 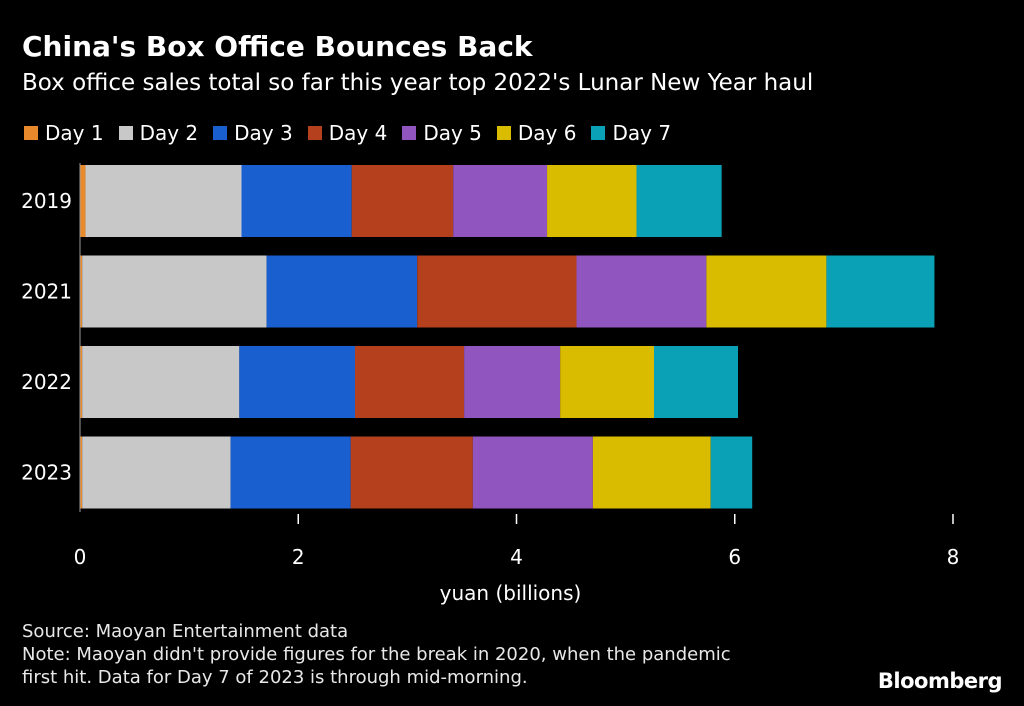 I want to click on category-label-2023: 2023, so click(x=46, y=473).